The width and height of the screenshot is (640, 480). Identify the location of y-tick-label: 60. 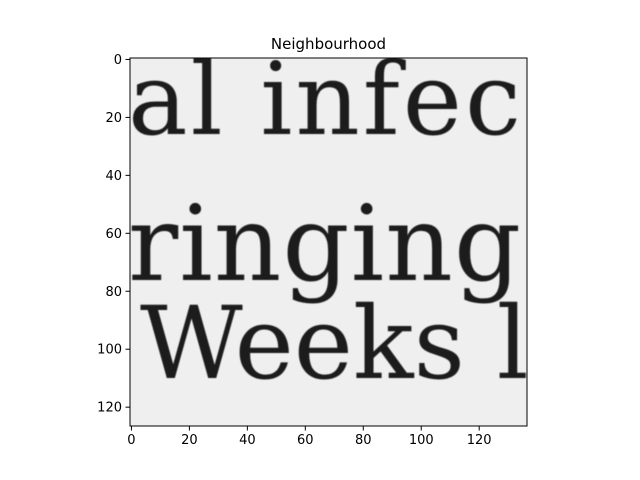
(113, 234).